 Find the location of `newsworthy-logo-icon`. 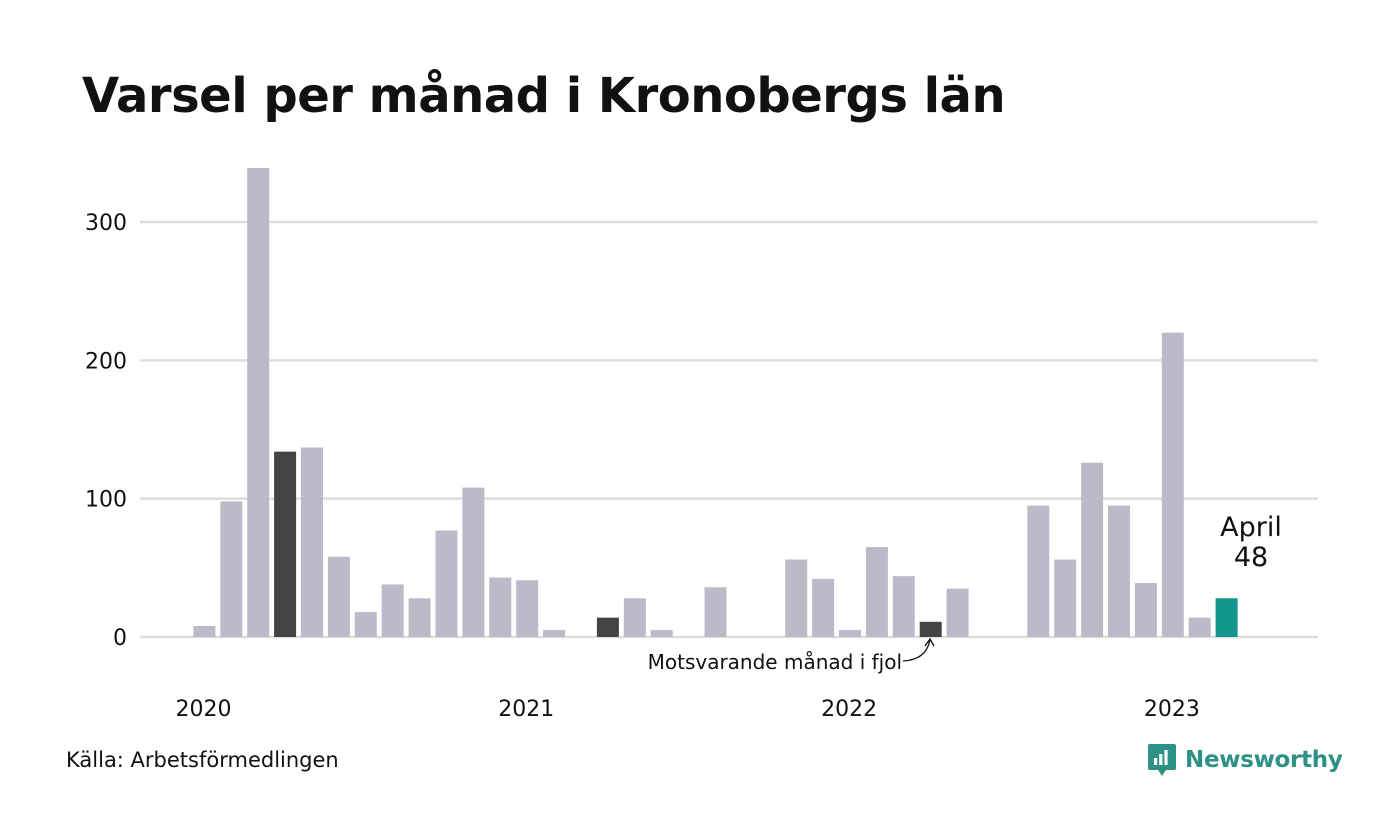

newsworthy-logo-icon is located at coordinates (1162, 760).